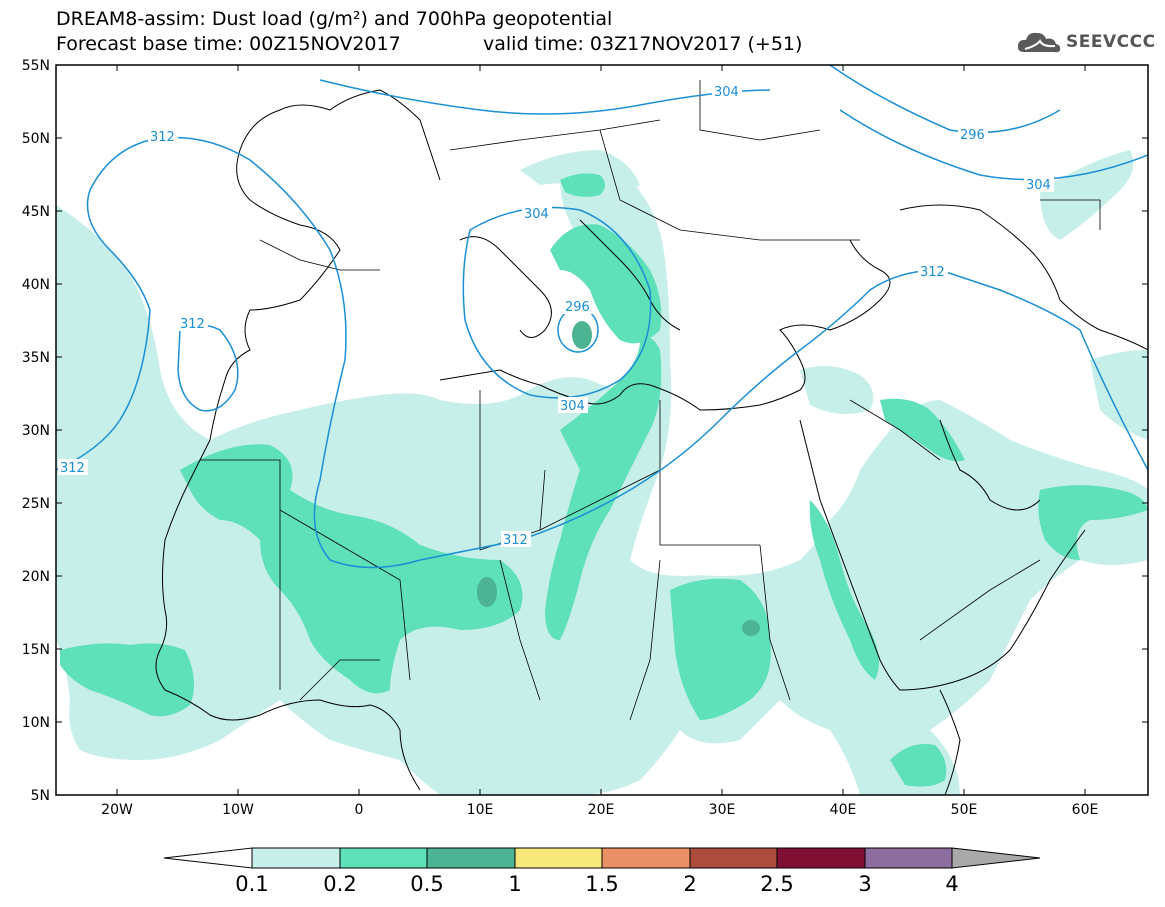 The width and height of the screenshot is (1165, 907). I want to click on colorbar-low-arrow, so click(208, 858).